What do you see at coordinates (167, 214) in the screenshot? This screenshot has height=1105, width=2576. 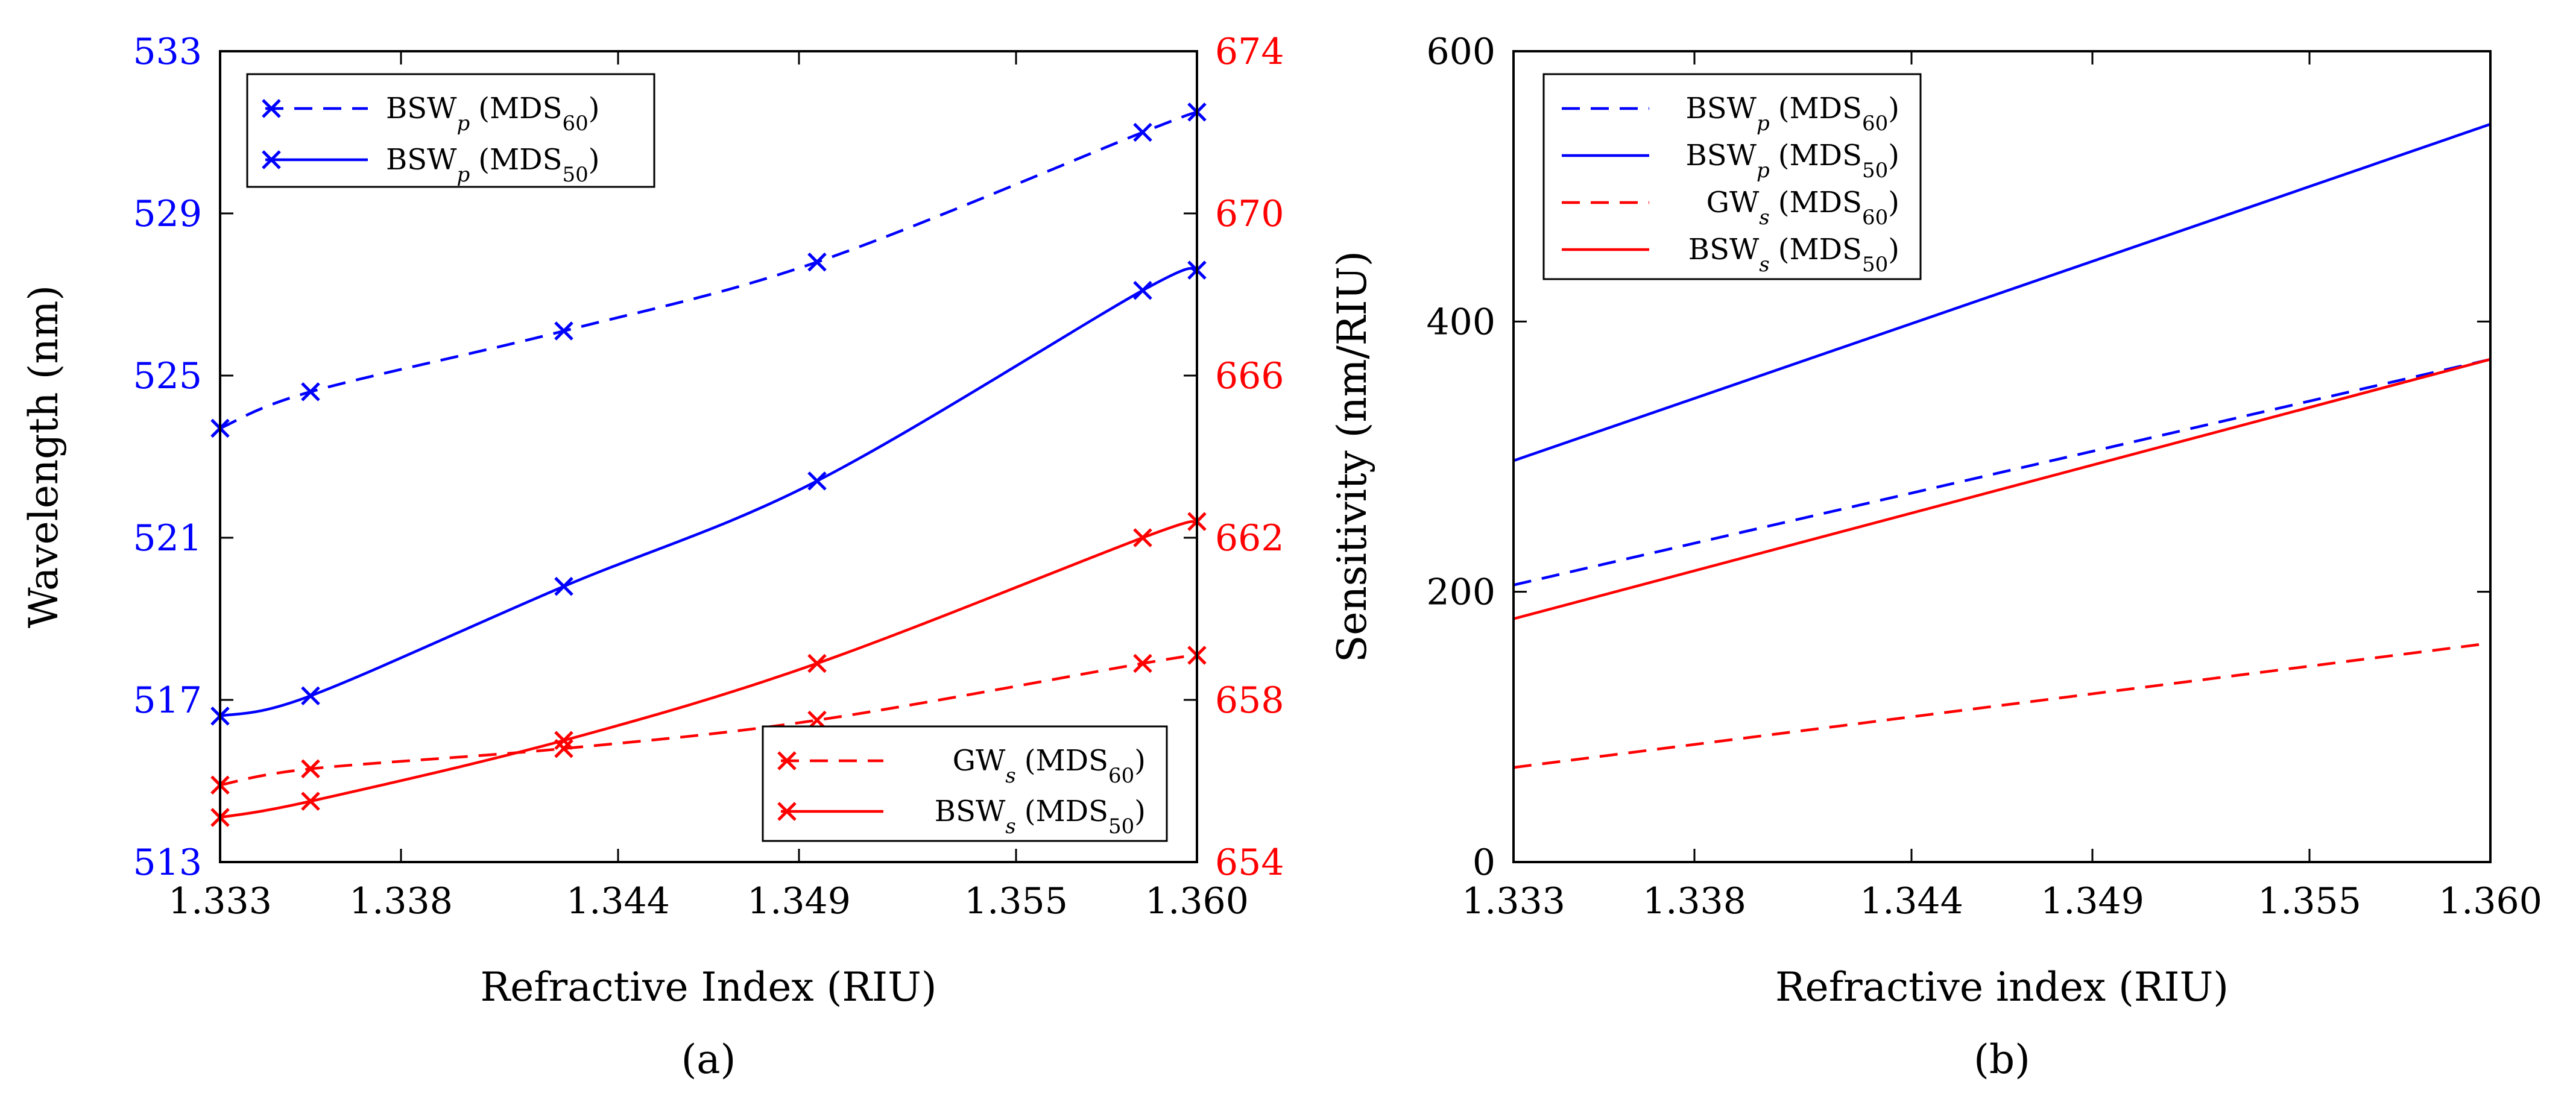 I see `y-tick-label-left: 529` at bounding box center [167, 214].